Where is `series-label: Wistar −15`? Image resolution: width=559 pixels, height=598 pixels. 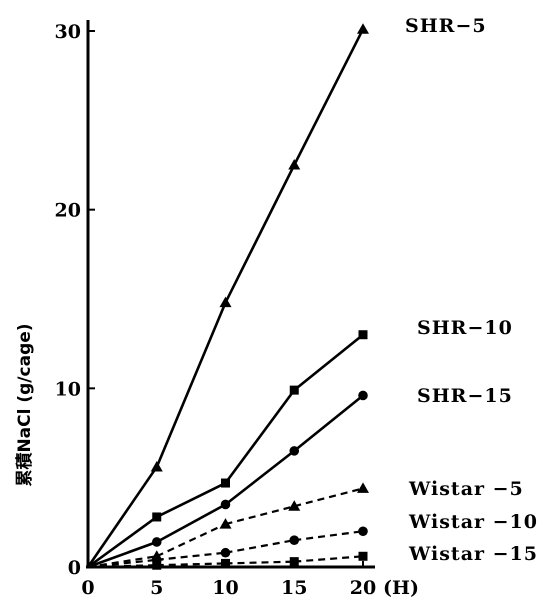 series-label: Wistar −15 is located at coordinates (473, 554).